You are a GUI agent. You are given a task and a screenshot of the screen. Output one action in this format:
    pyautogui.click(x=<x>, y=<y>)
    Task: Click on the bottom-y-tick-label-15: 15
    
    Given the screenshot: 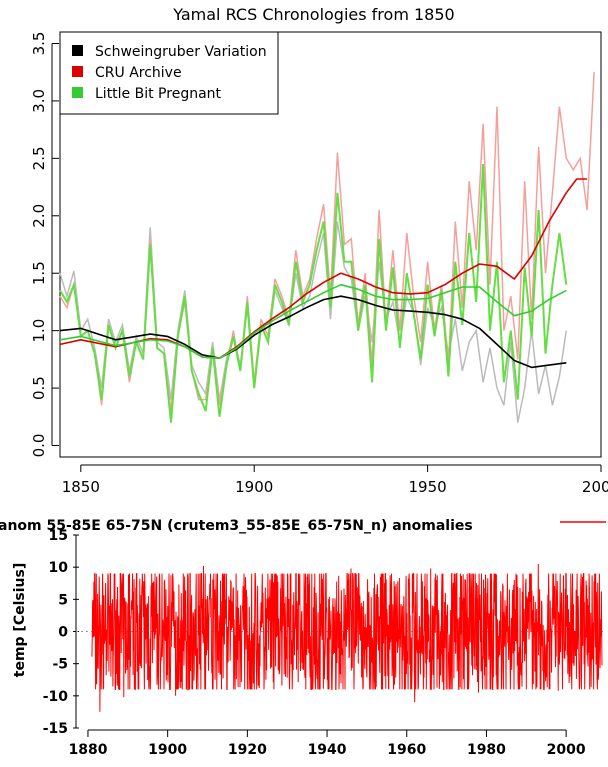 What is the action you would take?
    pyautogui.click(x=58, y=536)
    